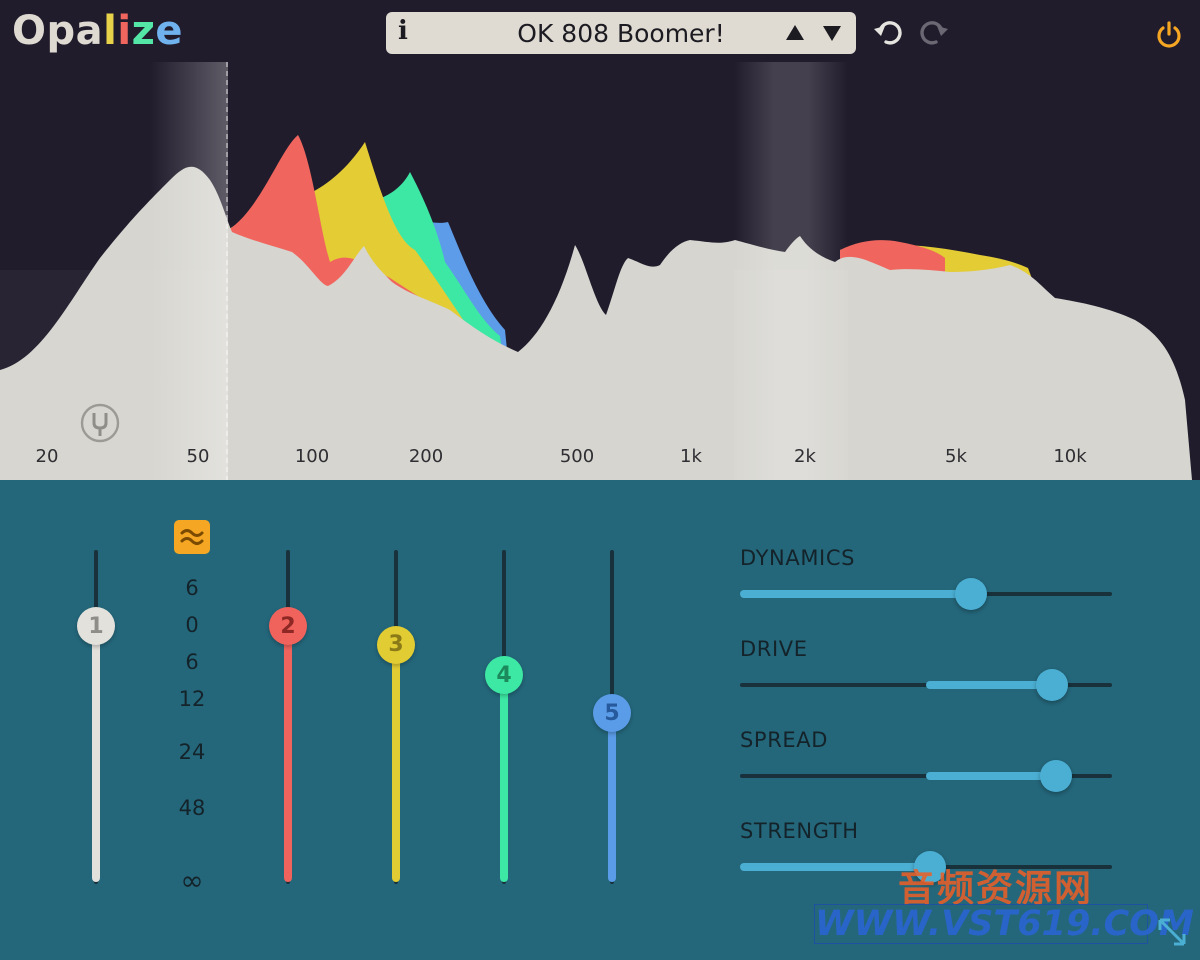 Image resolution: width=1200 pixels, height=960 pixels. What do you see at coordinates (1172, 932) in the screenshot?
I see `resize-icon` at bounding box center [1172, 932].